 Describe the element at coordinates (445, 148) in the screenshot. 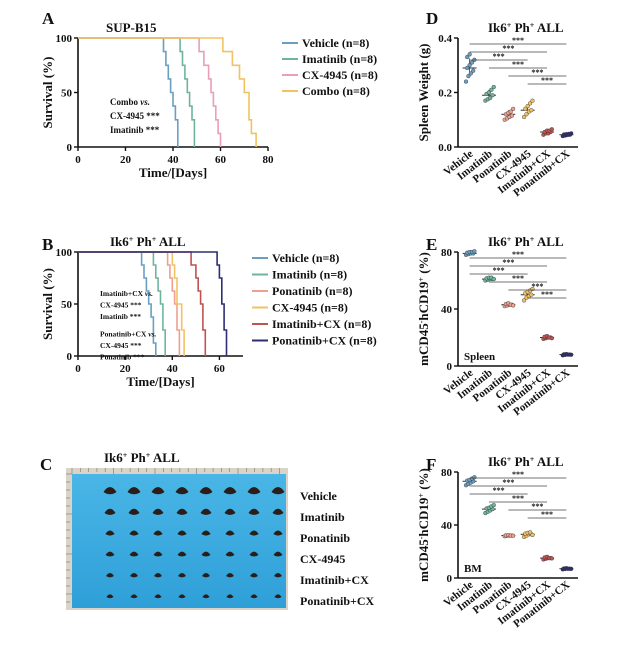

I see `y-tick-label: 0.0` at that location.